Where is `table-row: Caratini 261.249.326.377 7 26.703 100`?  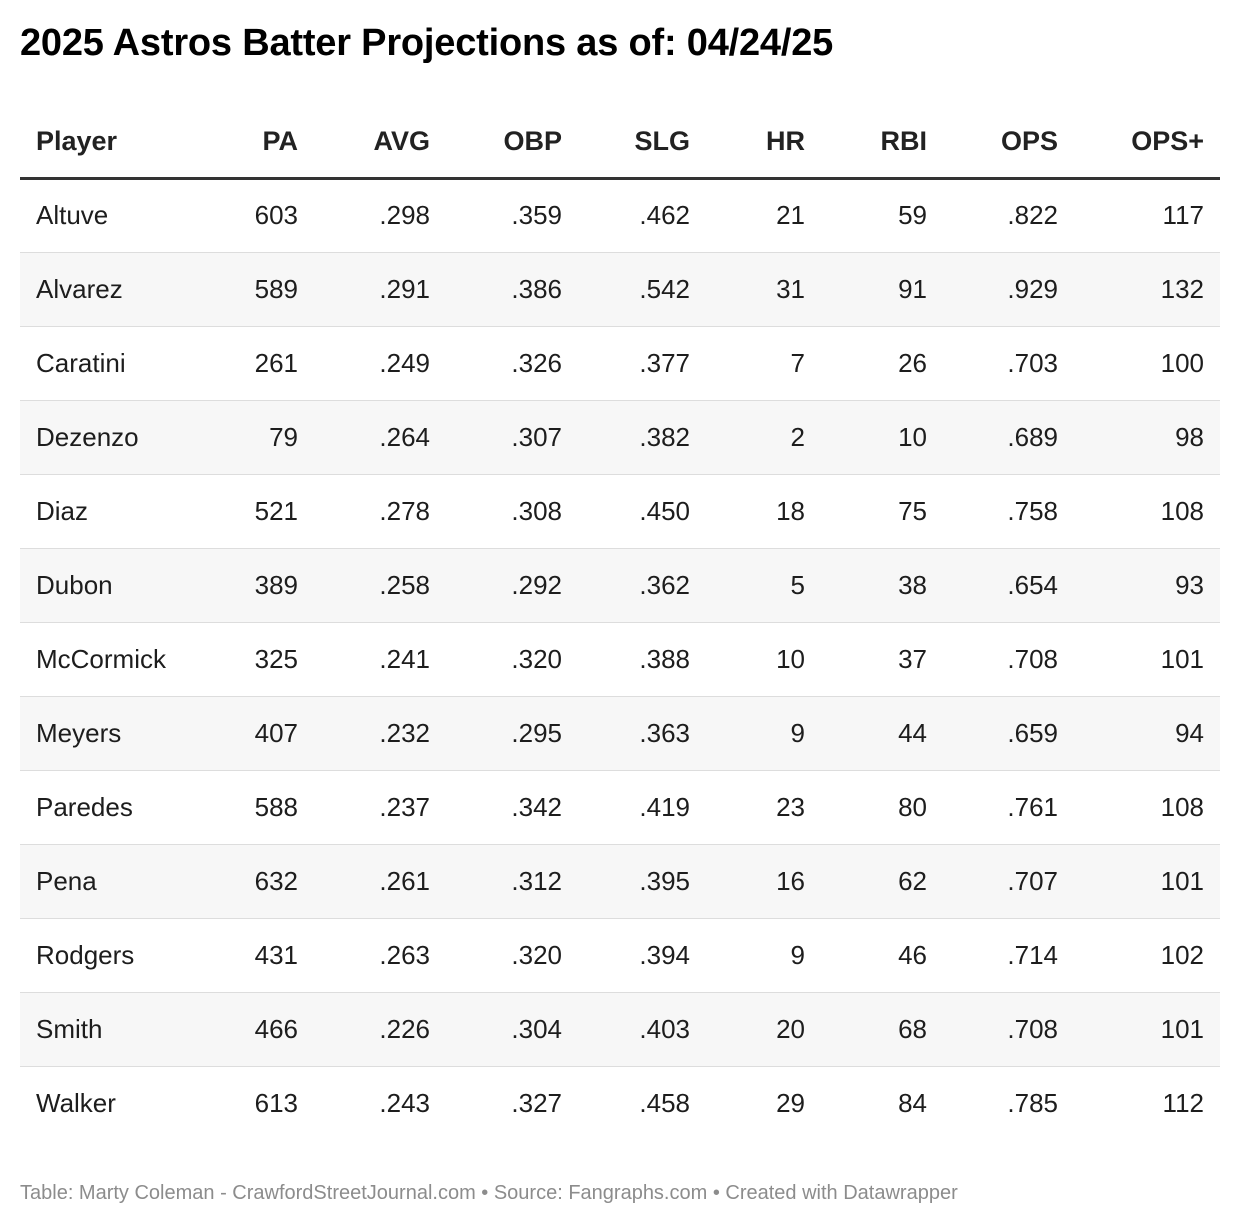
table-row: Caratini 261.249.326.377 7 26.703 100 is located at coordinates (620, 363).